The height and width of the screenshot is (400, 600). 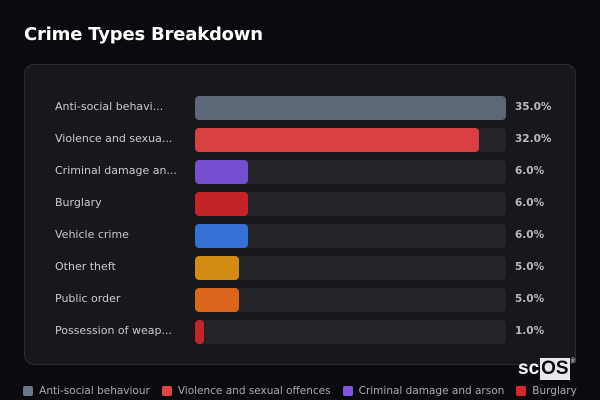 What do you see at coordinates (431, 391) in the screenshot?
I see `legend-label: Criminal damage and arson` at bounding box center [431, 391].